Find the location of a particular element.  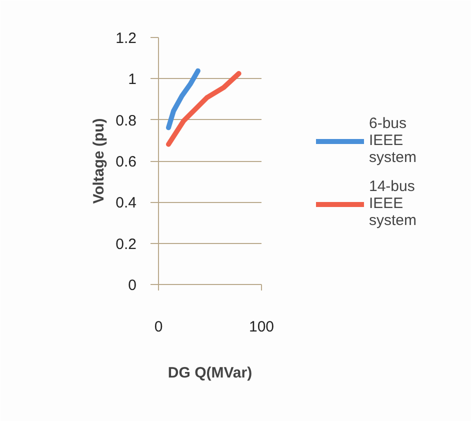

x-axis-title: DG Q(MVar) is located at coordinates (210, 373).